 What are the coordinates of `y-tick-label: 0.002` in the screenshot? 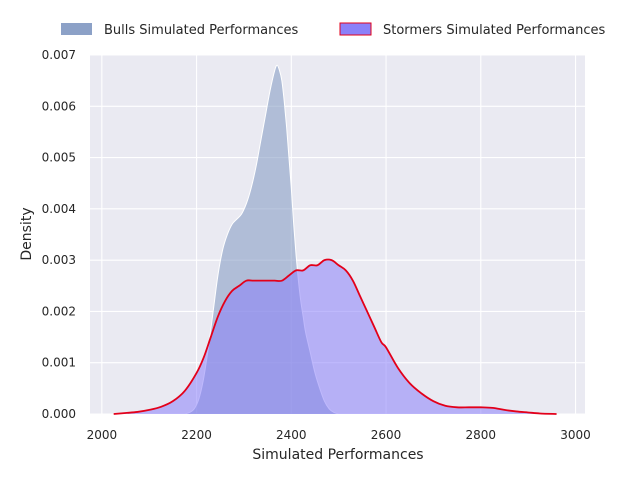 It's located at (59, 311).